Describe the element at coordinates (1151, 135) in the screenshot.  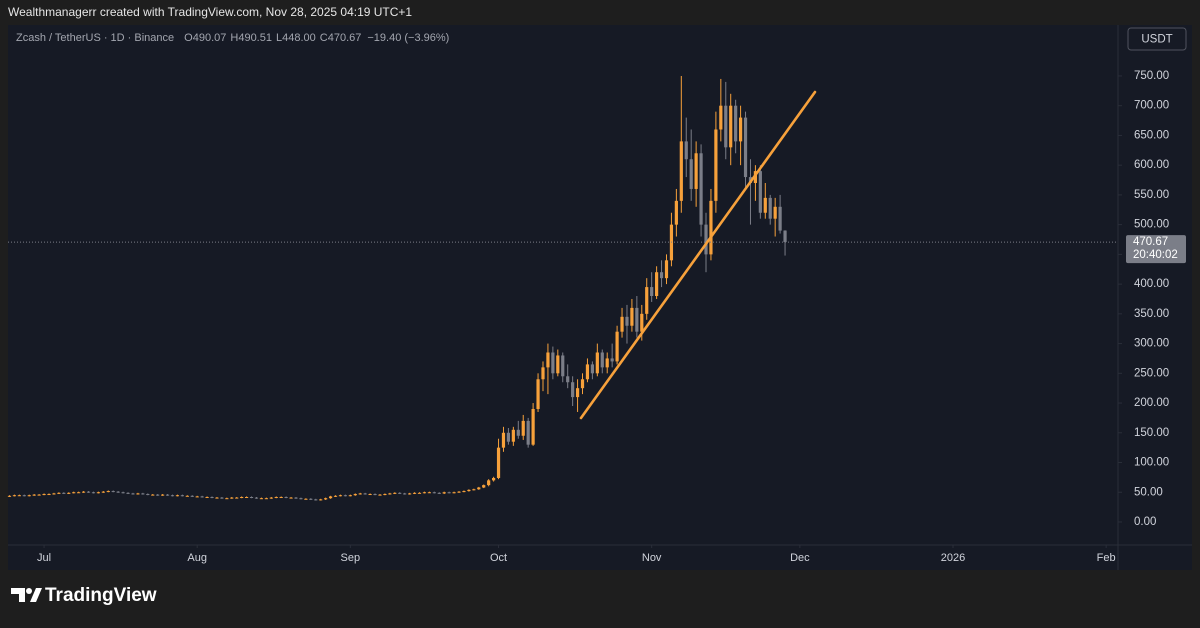
I see `y-tick-label: 650.00` at that location.